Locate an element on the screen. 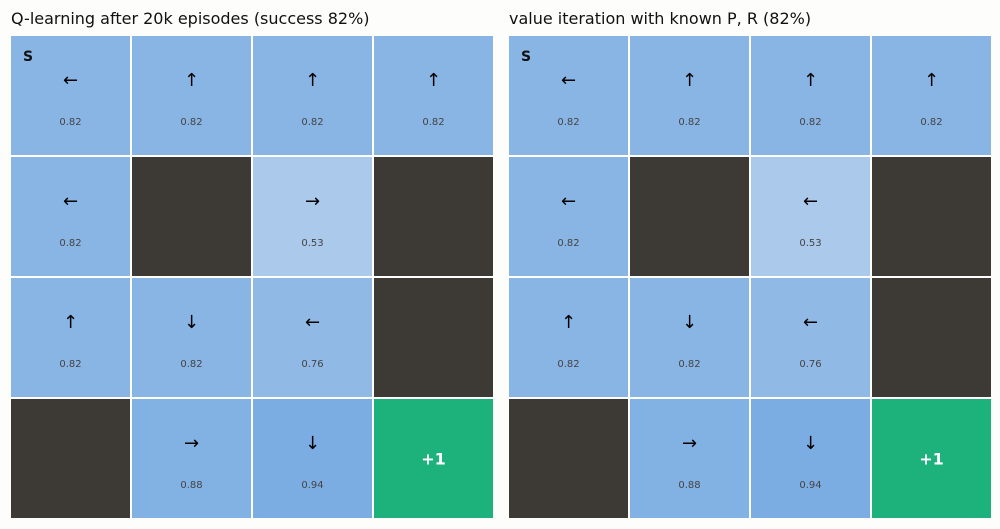  state-cell: ← 0.53 is located at coordinates (810, 216).